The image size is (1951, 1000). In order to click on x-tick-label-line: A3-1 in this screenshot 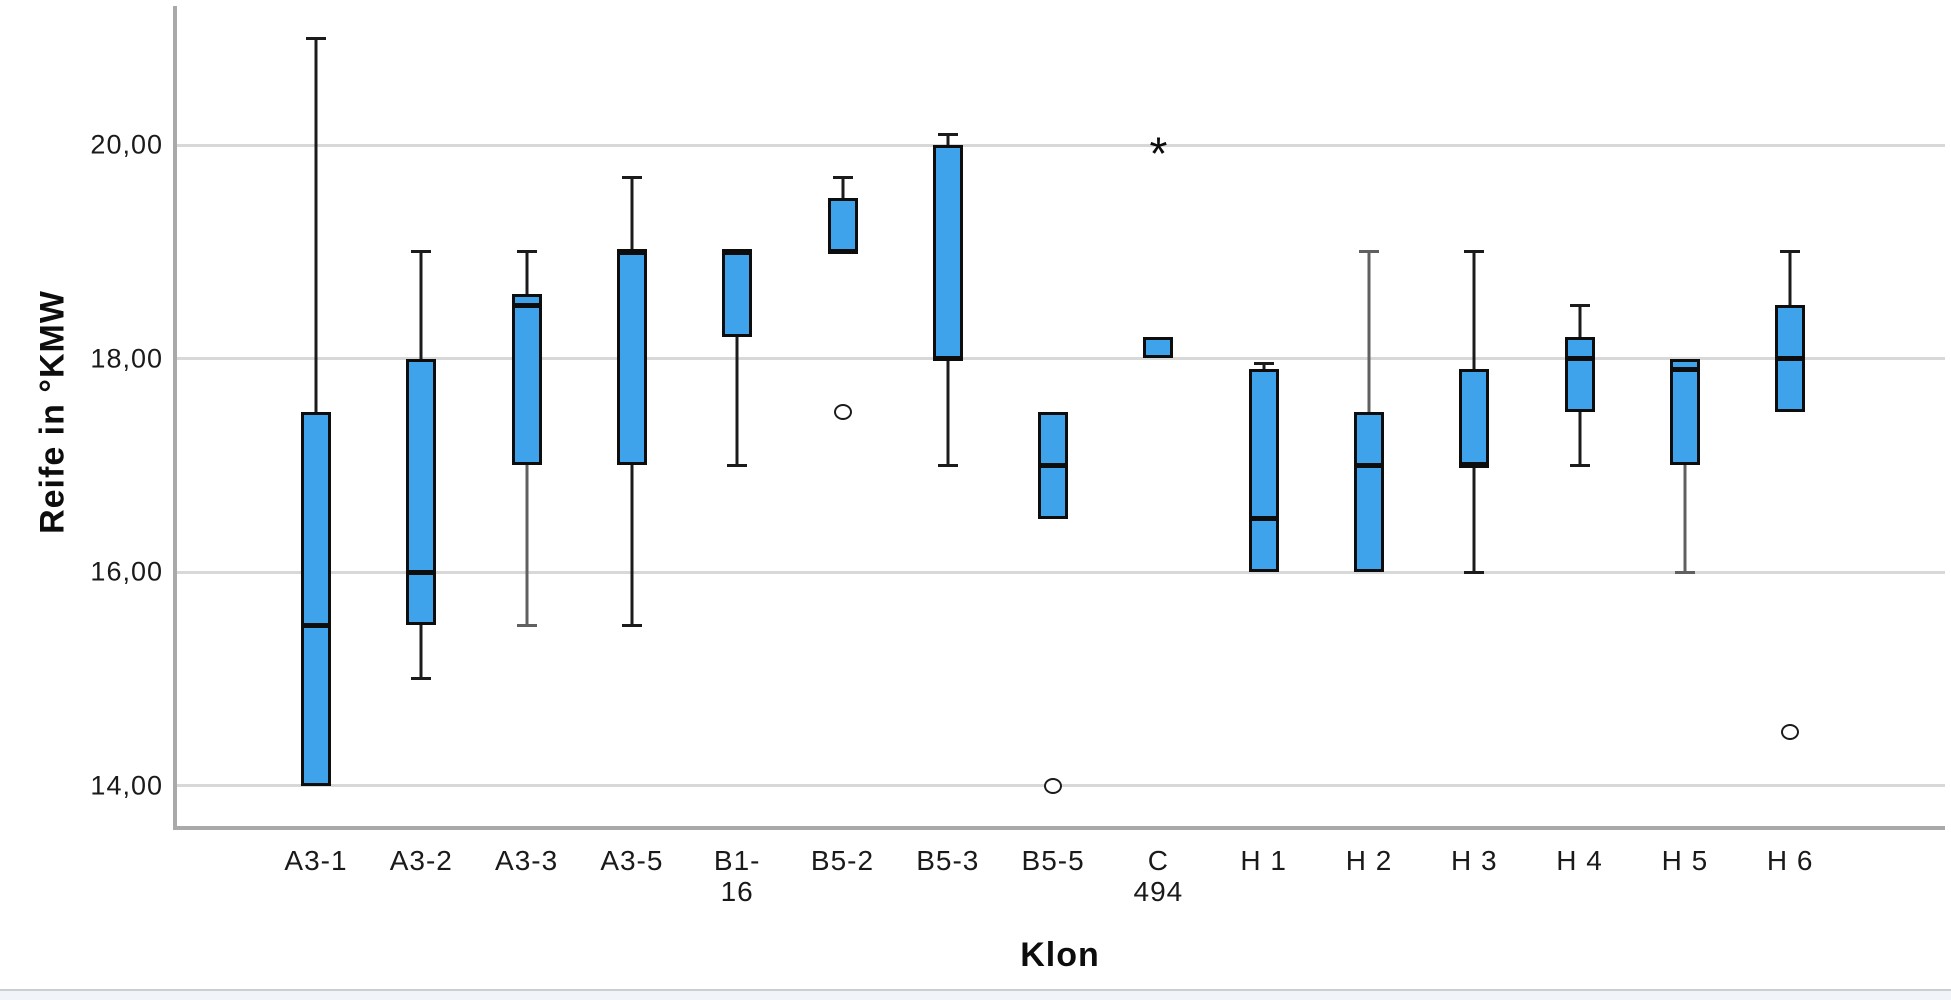, I will do `click(316, 860)`.